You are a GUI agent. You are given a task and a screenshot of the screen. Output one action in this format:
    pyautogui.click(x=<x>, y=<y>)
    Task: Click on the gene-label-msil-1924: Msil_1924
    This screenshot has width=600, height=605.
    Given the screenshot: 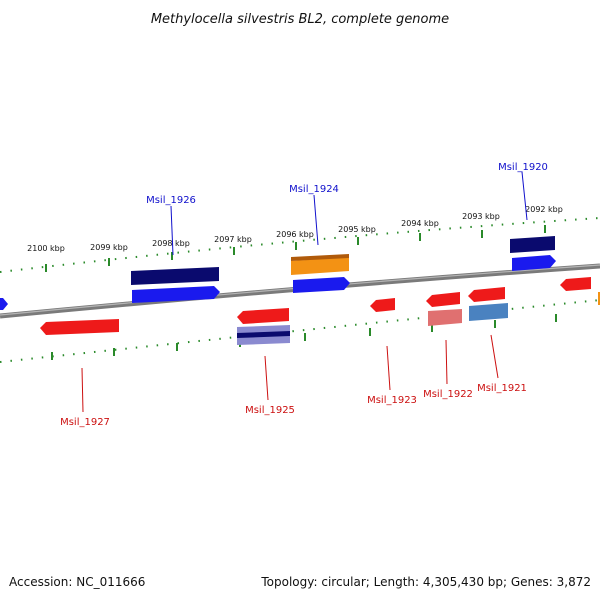 What is the action you would take?
    pyautogui.click(x=314, y=189)
    